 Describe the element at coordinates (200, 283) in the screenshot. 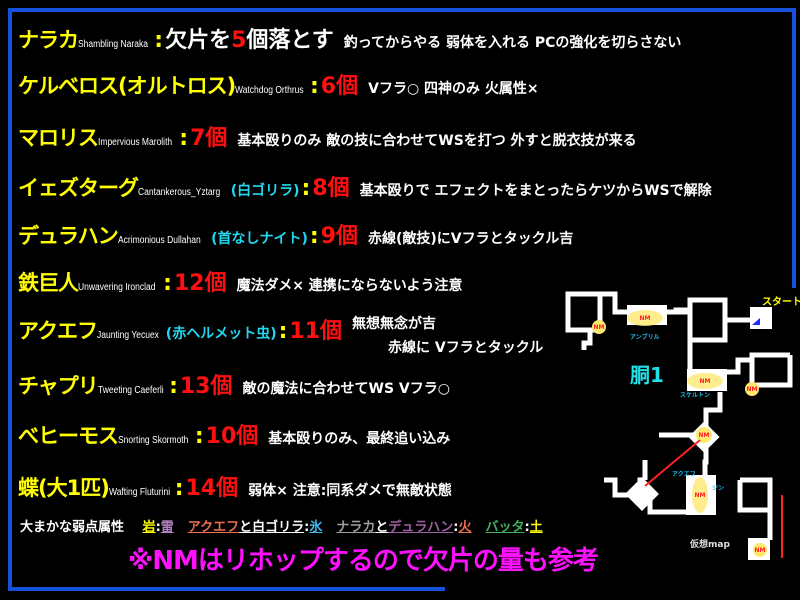

I see `shard-count: 12個` at that location.